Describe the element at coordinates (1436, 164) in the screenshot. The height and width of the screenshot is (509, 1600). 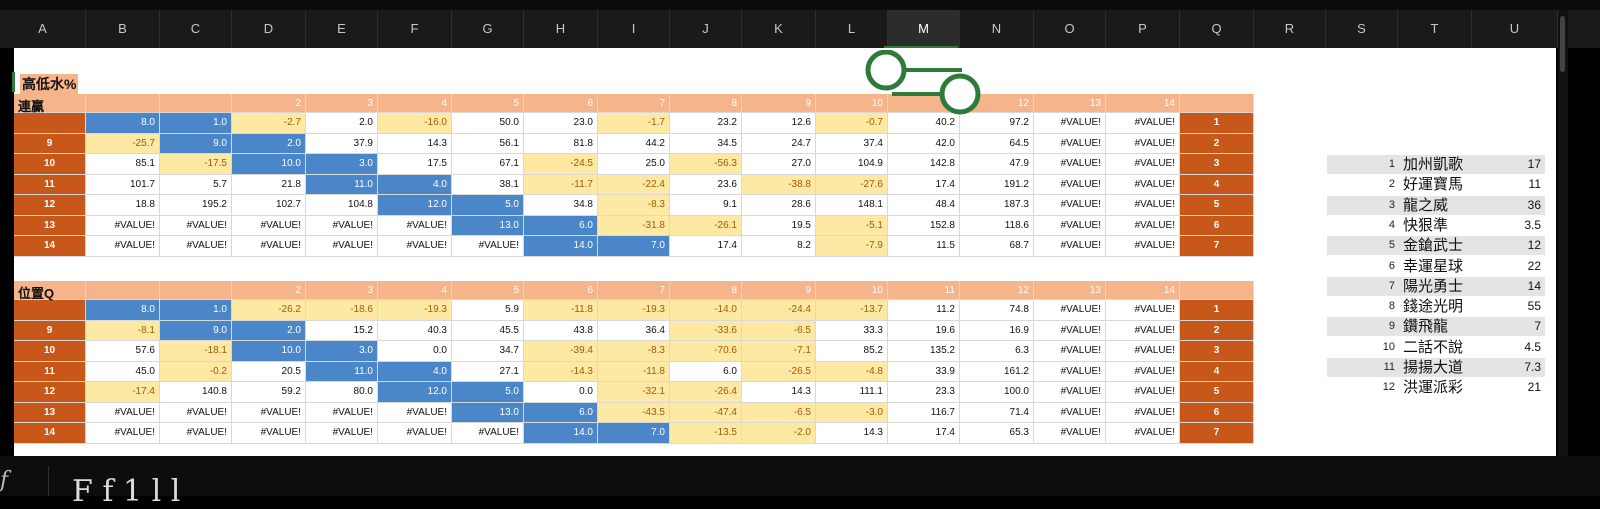
I see `ranking-row: 1 加州凱歌 17` at that location.